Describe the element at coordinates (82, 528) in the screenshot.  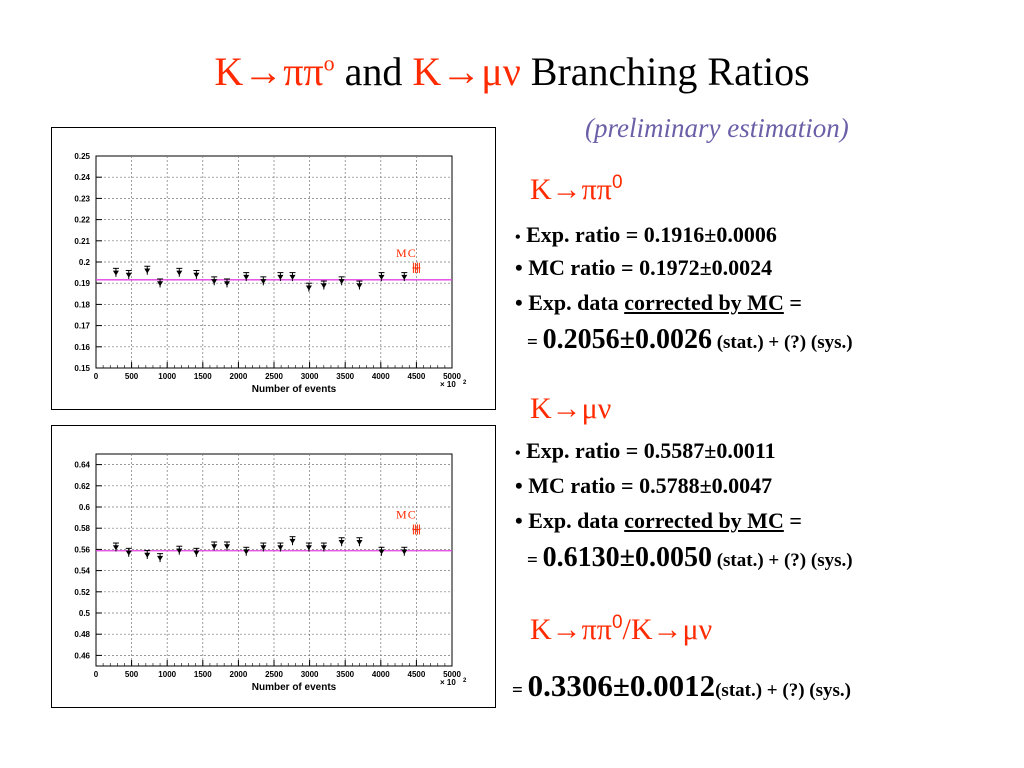
I see `y-tick-label: 0.58` at that location.